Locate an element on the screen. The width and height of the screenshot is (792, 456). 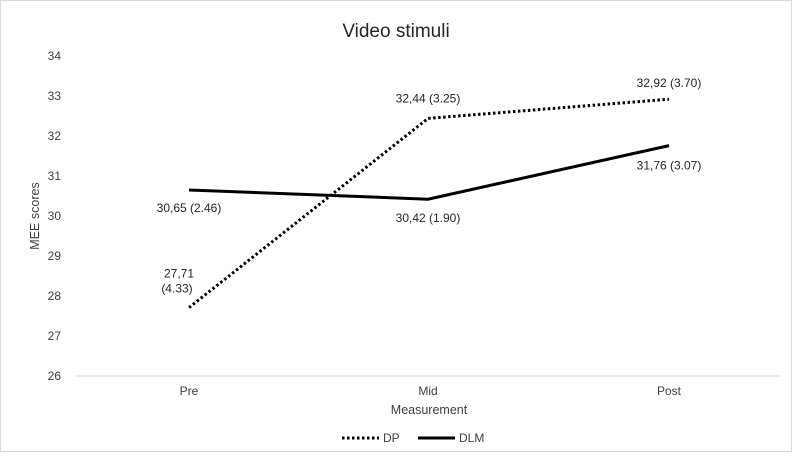
data-label-dp: 32,44 (3.25) is located at coordinates (428, 98).